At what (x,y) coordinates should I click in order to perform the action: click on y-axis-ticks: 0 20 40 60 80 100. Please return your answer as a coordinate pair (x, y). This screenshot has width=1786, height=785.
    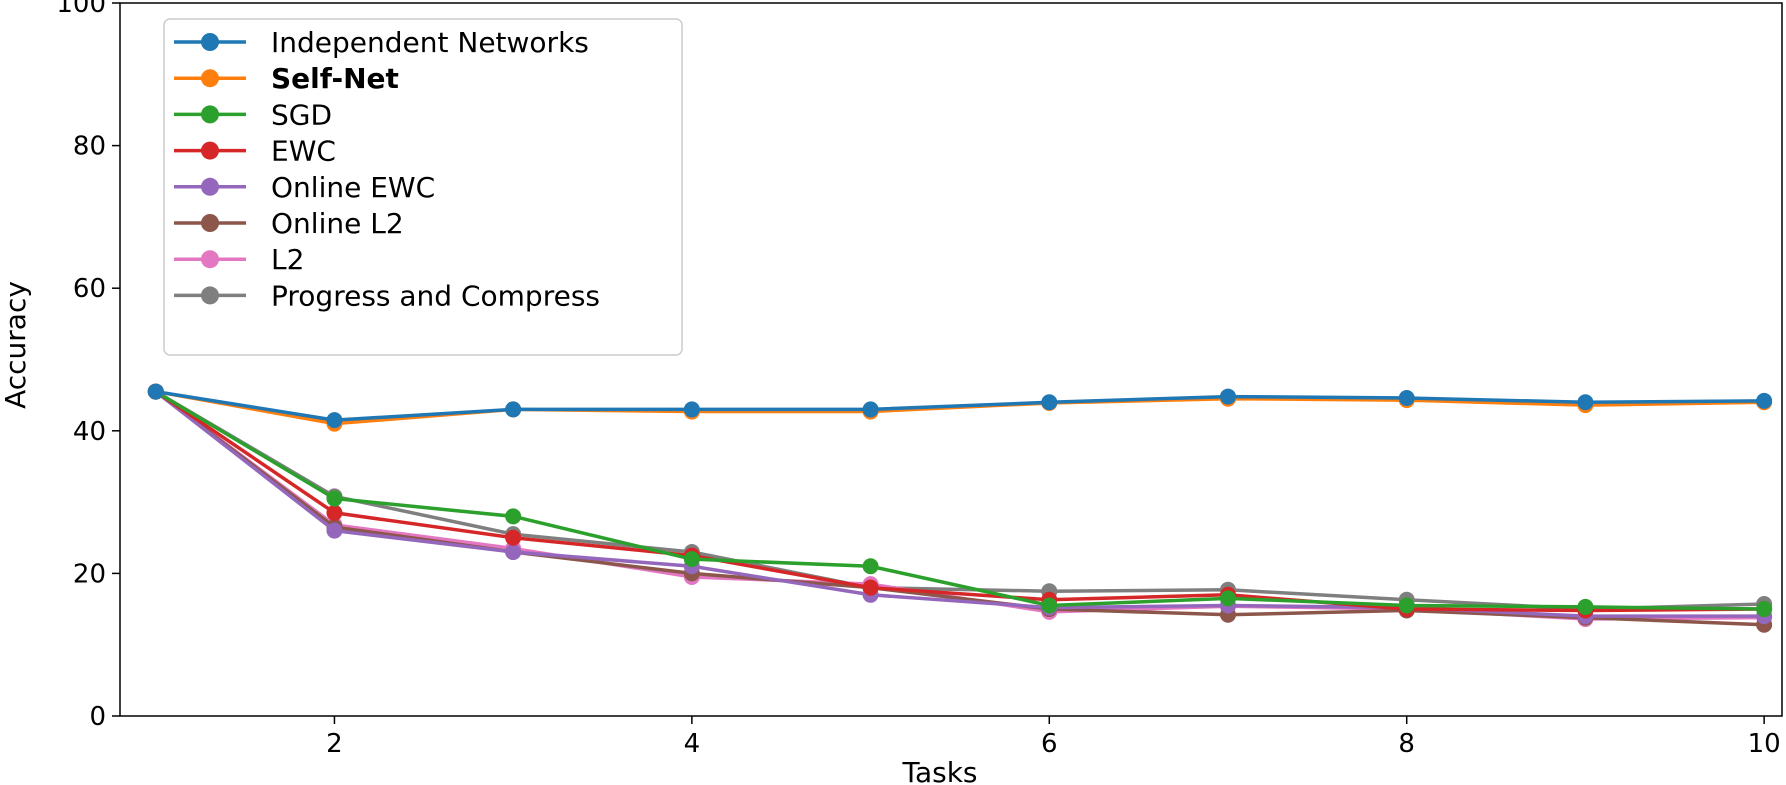
    Looking at the image, I should click on (88, 366).